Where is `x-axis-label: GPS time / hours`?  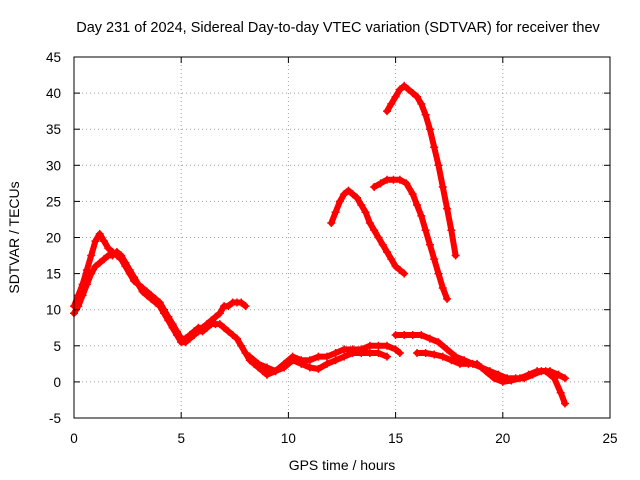 x-axis-label: GPS time / hours is located at coordinates (342, 465).